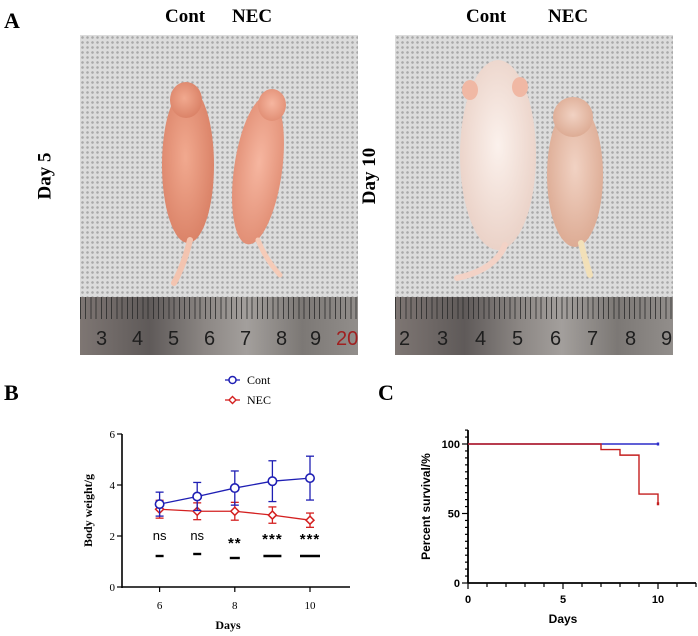 This screenshot has width=698, height=636. I want to click on ruler: 2 3 4 5 6 7 8 9, so click(534, 326).